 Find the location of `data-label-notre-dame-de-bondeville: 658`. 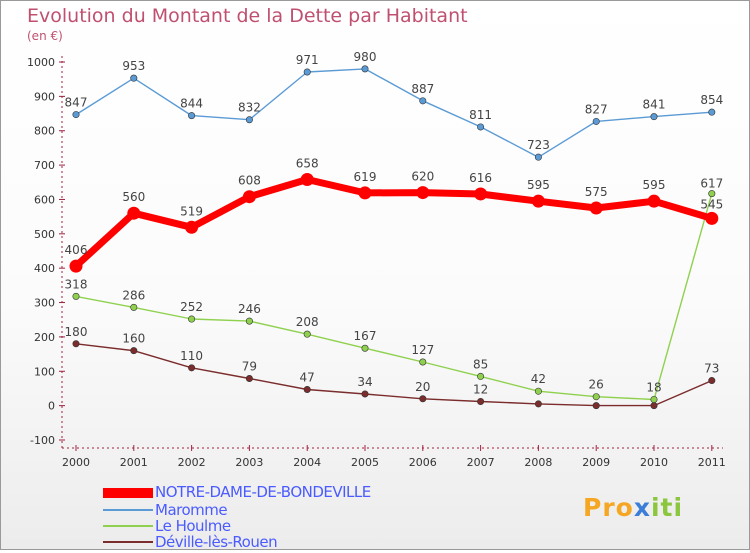

data-label-notre-dame-de-bondeville: 658 is located at coordinates (307, 164).